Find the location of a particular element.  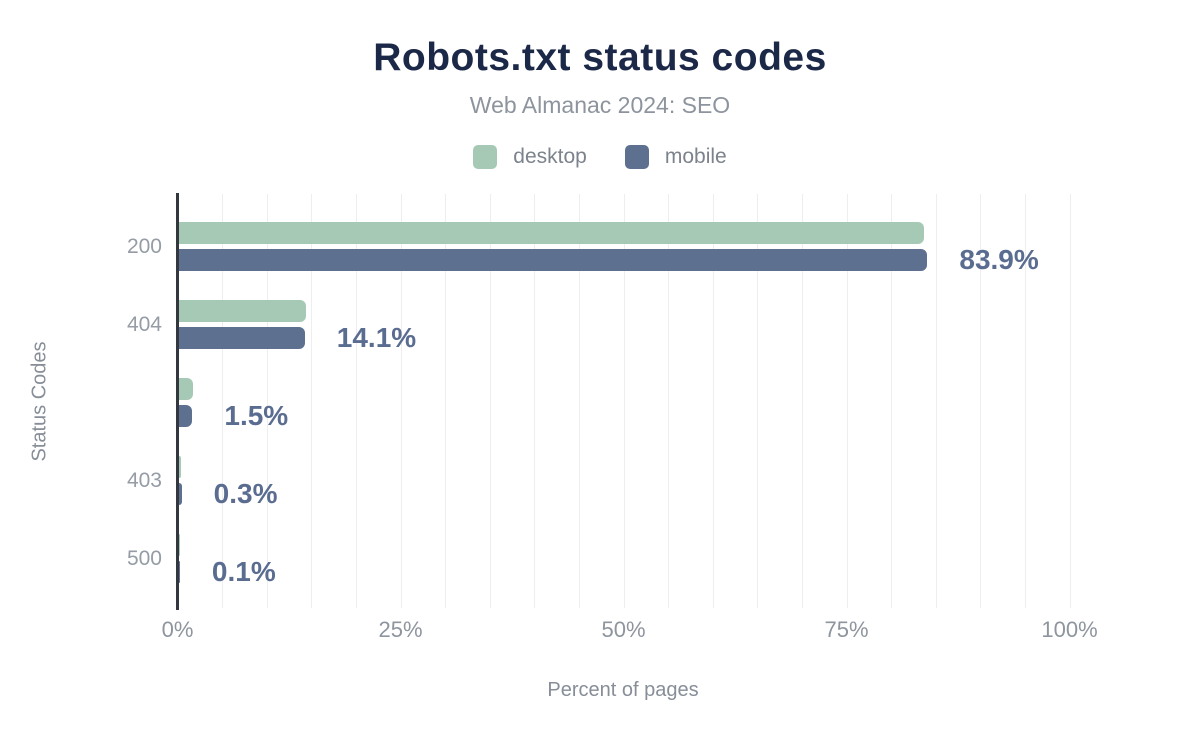

x-tick-label: 0% is located at coordinates (177, 629).